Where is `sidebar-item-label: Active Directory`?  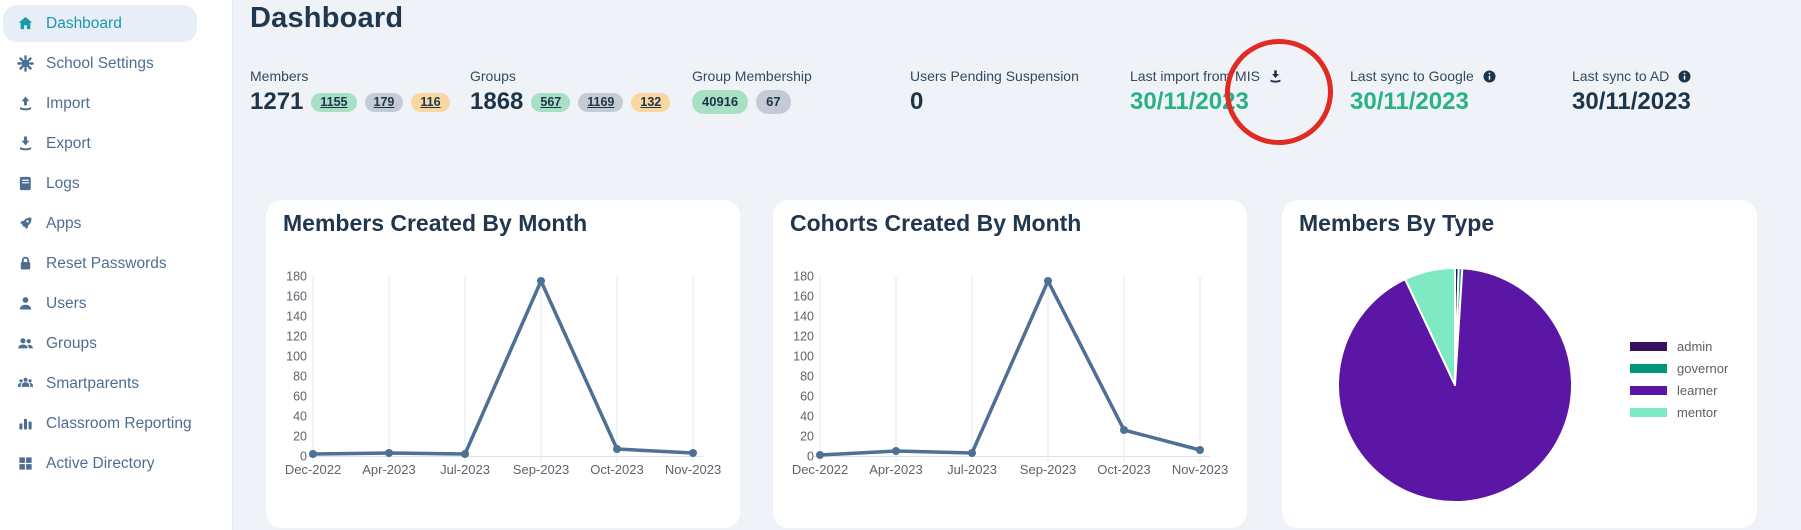 sidebar-item-label: Active Directory is located at coordinates (100, 463).